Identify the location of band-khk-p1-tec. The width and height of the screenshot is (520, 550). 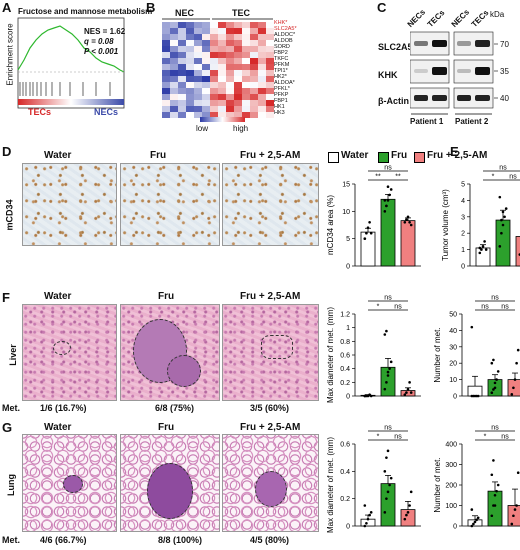
(439, 71).